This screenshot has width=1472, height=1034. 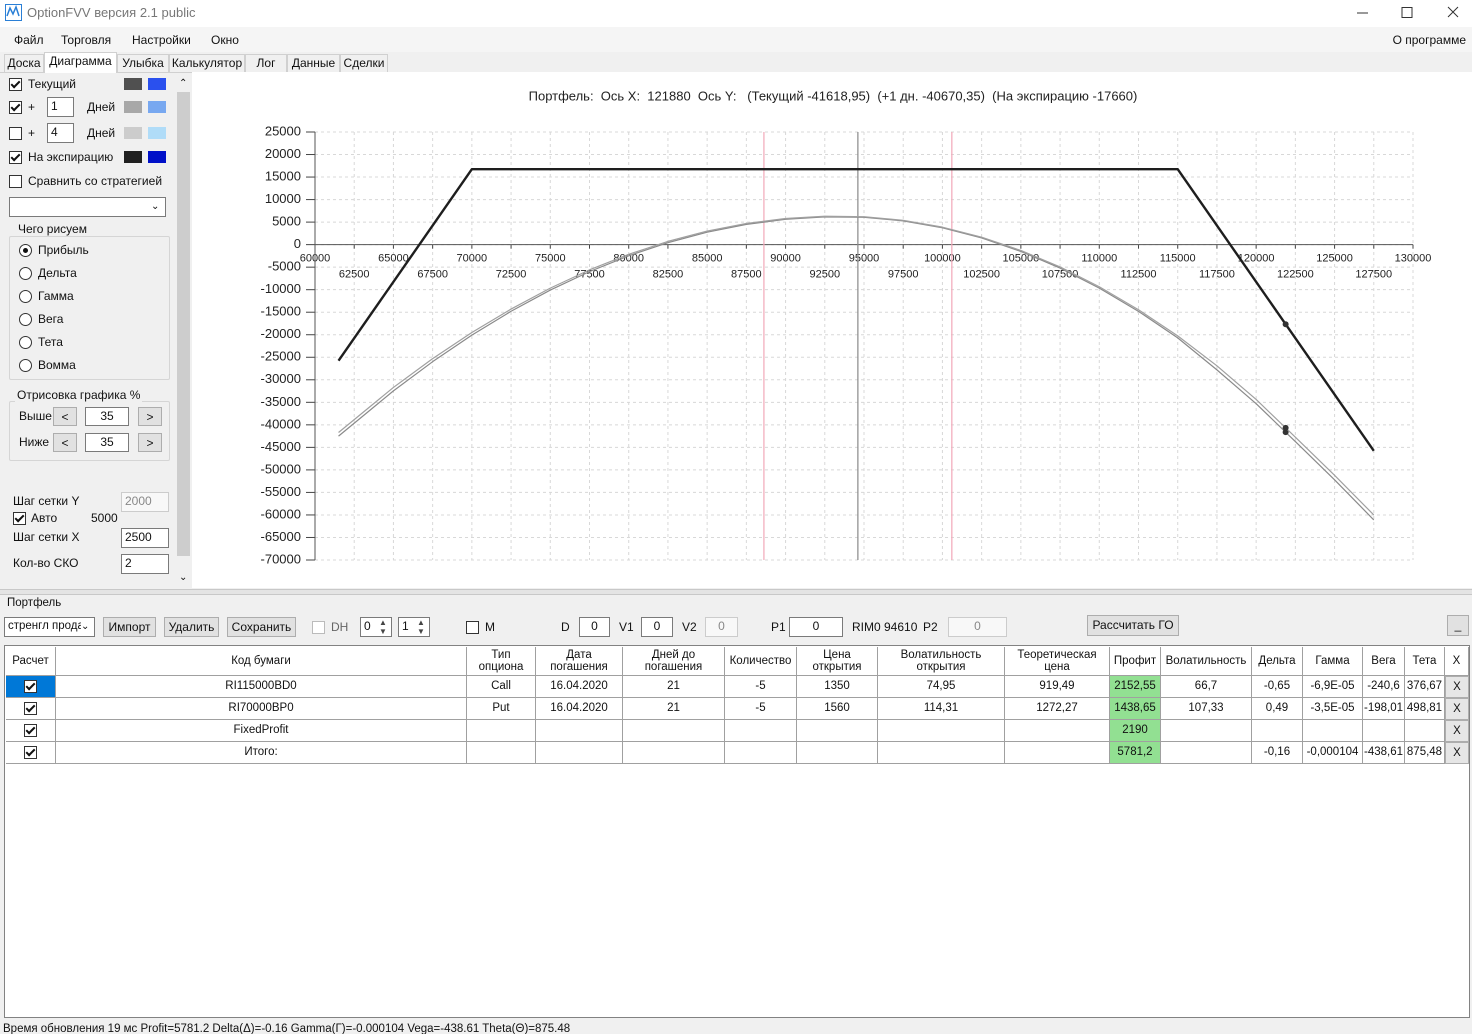 I want to click on spin-input: 0, so click(x=376, y=627).